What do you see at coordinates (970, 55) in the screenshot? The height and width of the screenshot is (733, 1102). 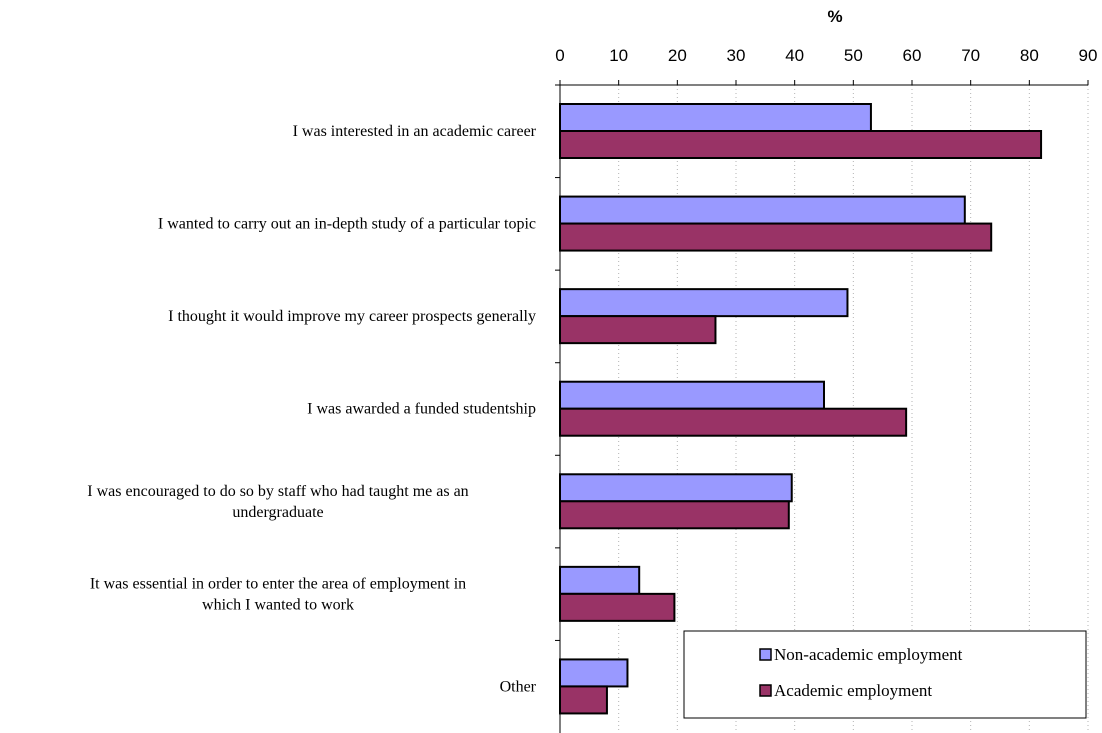 I see `x-tick-label: 70` at bounding box center [970, 55].